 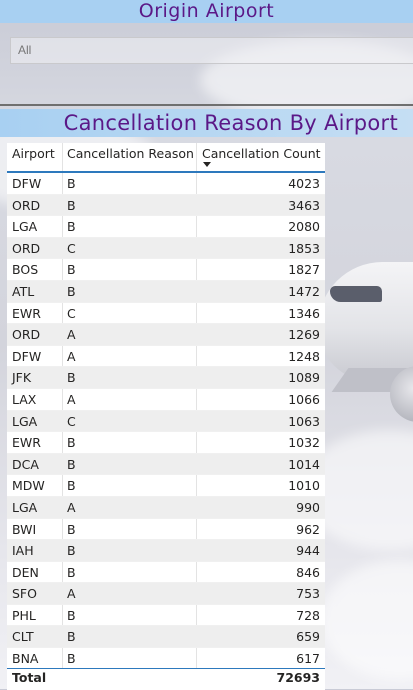 I want to click on table-row: DCA B 1014, so click(x=166, y=464).